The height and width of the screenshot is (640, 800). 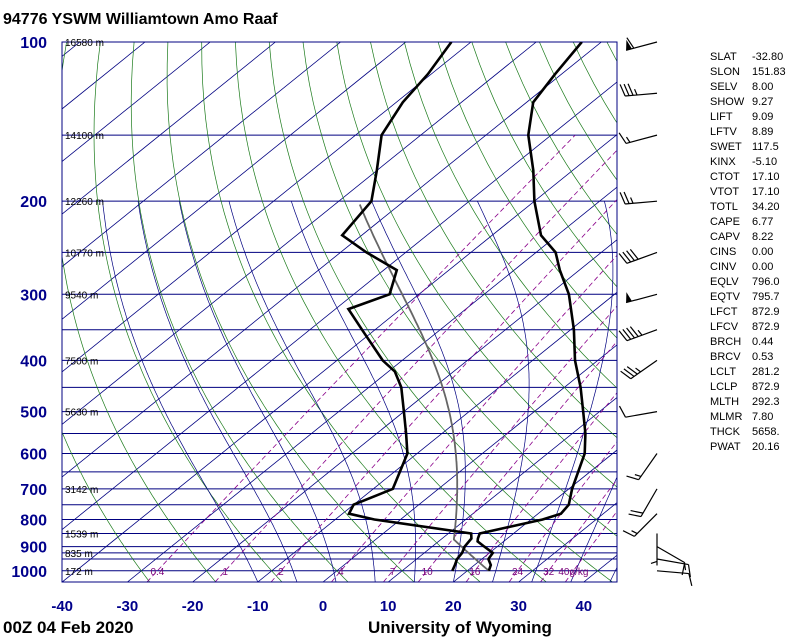 I want to click on index-name: EQLV, so click(x=724, y=282).